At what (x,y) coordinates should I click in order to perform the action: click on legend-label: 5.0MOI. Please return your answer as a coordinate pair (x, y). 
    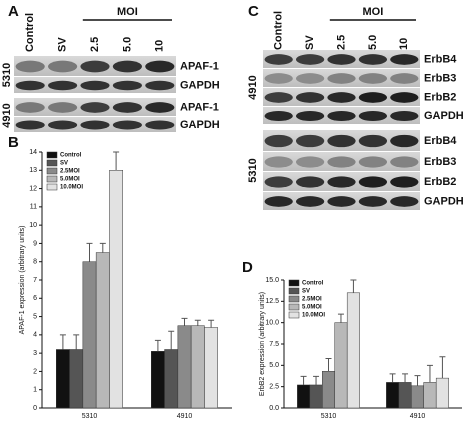
    Looking at the image, I should click on (70, 180).